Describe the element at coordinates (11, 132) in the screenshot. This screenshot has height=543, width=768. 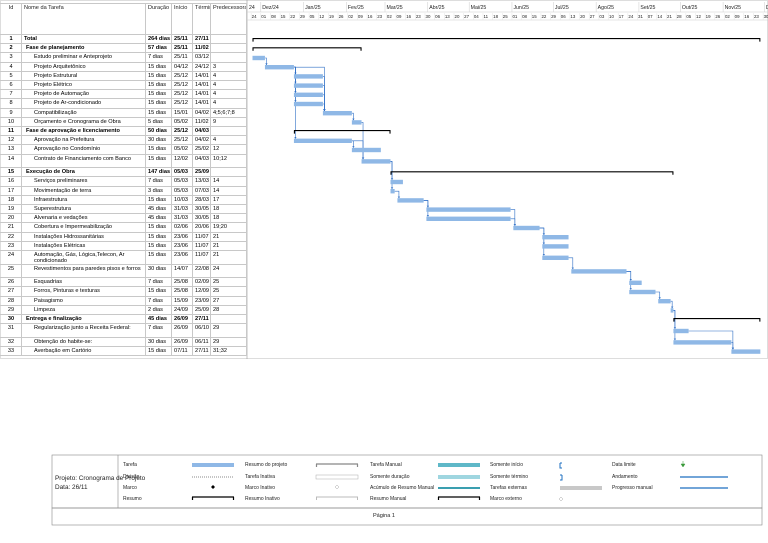
I see `cell-id: 11` at that location.